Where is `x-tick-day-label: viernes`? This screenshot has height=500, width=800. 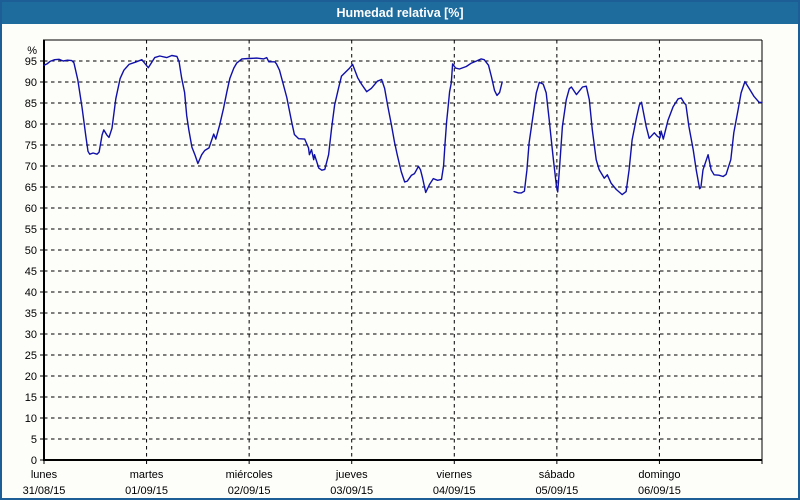 x-tick-day-label: viernes is located at coordinates (455, 475).